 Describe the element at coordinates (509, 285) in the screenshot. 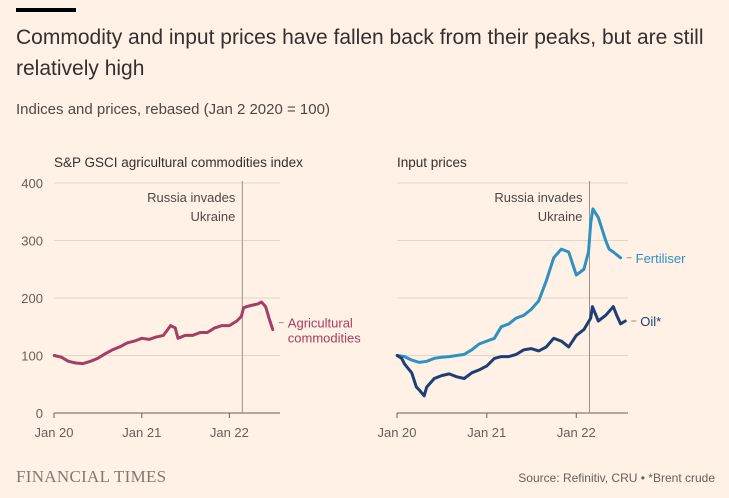

I see `series-line-fertiliser` at that location.